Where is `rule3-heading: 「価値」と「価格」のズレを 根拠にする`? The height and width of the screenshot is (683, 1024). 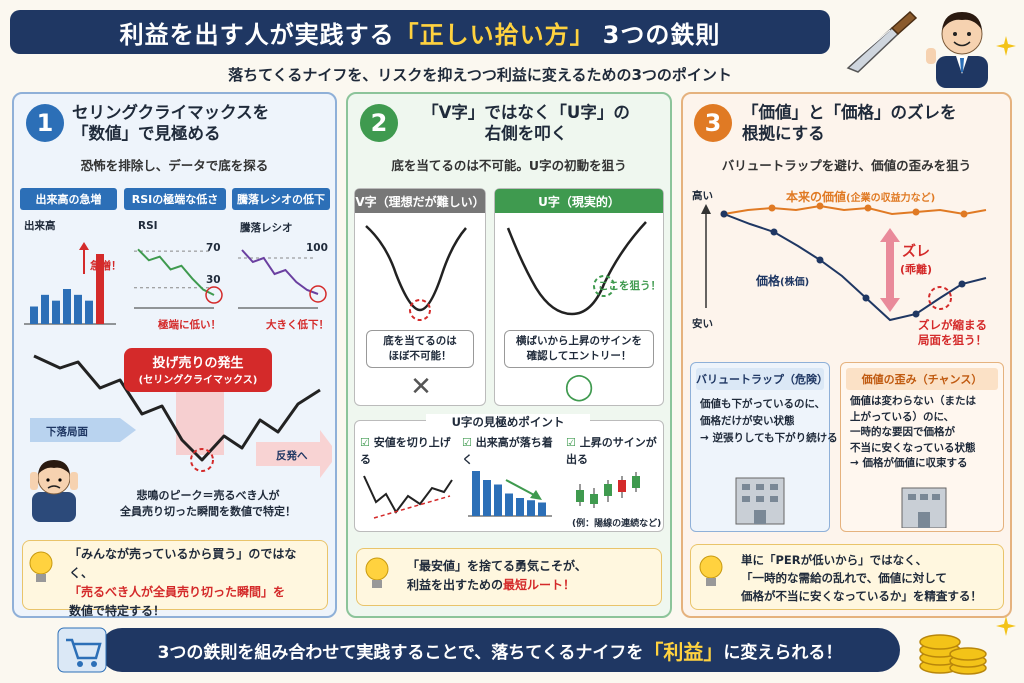 rule3-heading: 「価値」と「価格」のズレを 根拠にする is located at coordinates (849, 123).